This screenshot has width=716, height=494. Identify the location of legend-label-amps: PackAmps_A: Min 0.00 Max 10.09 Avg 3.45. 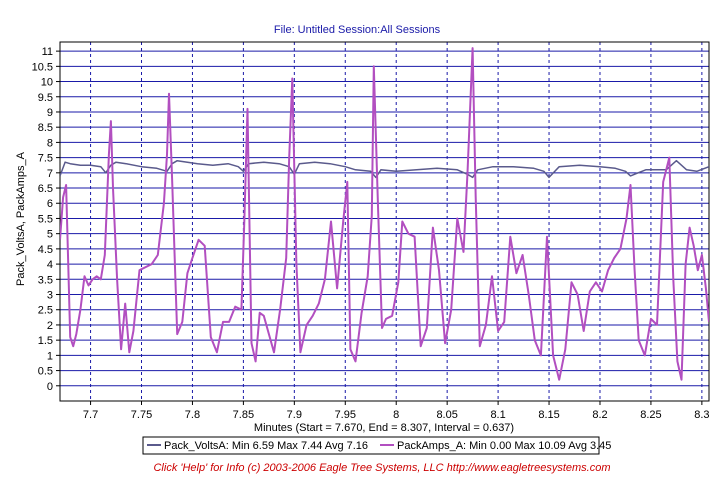
(504, 446).